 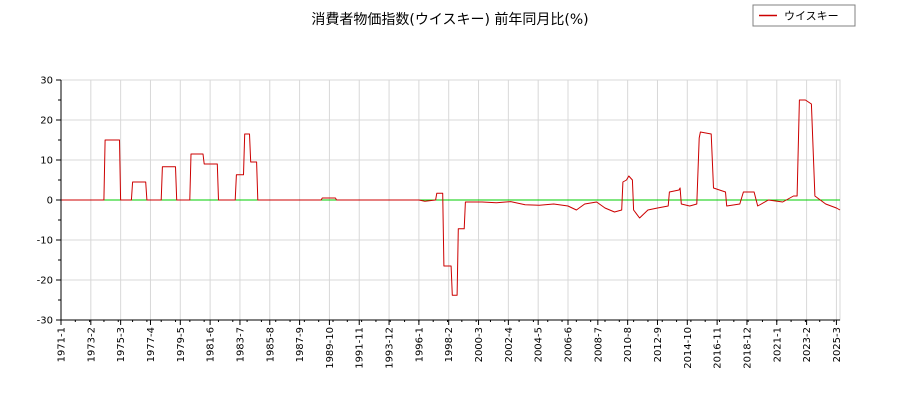 What do you see at coordinates (121, 344) in the screenshot?
I see `x-tick-label: 1975-3` at bounding box center [121, 344].